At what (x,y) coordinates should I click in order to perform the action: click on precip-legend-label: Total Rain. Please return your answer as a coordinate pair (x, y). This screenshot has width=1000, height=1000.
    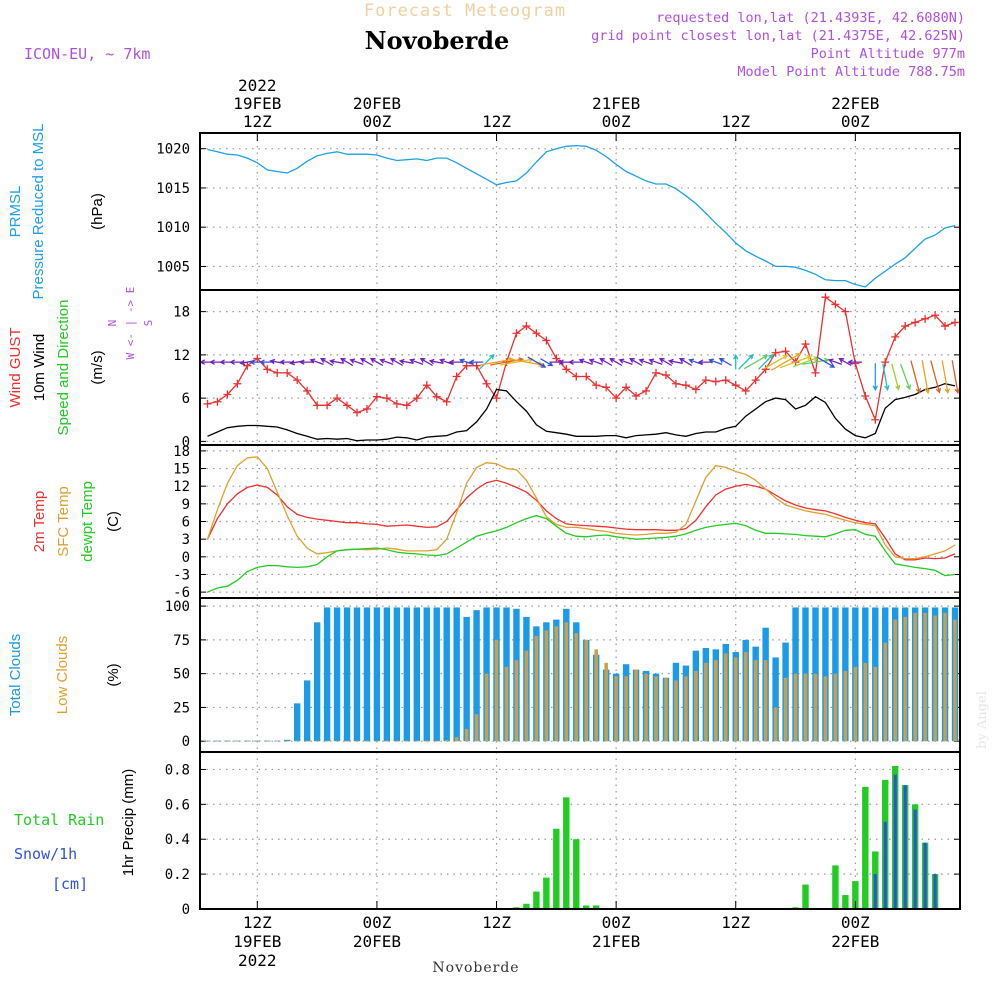
    Looking at the image, I should click on (59, 820).